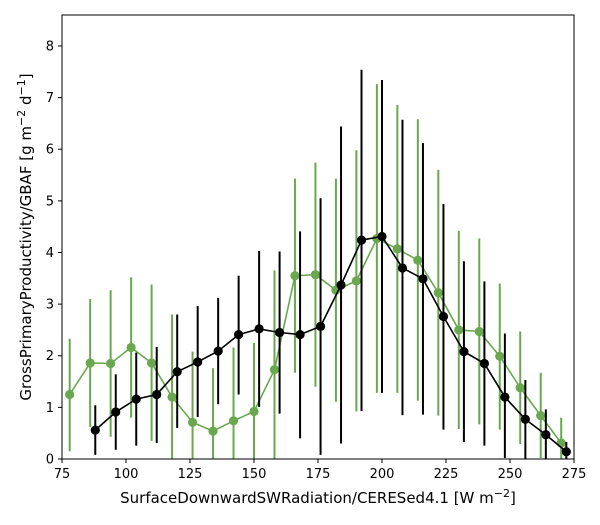 The image size is (600, 525). What do you see at coordinates (574, 474) in the screenshot?
I see `x-tick-label: 275` at bounding box center [574, 474].